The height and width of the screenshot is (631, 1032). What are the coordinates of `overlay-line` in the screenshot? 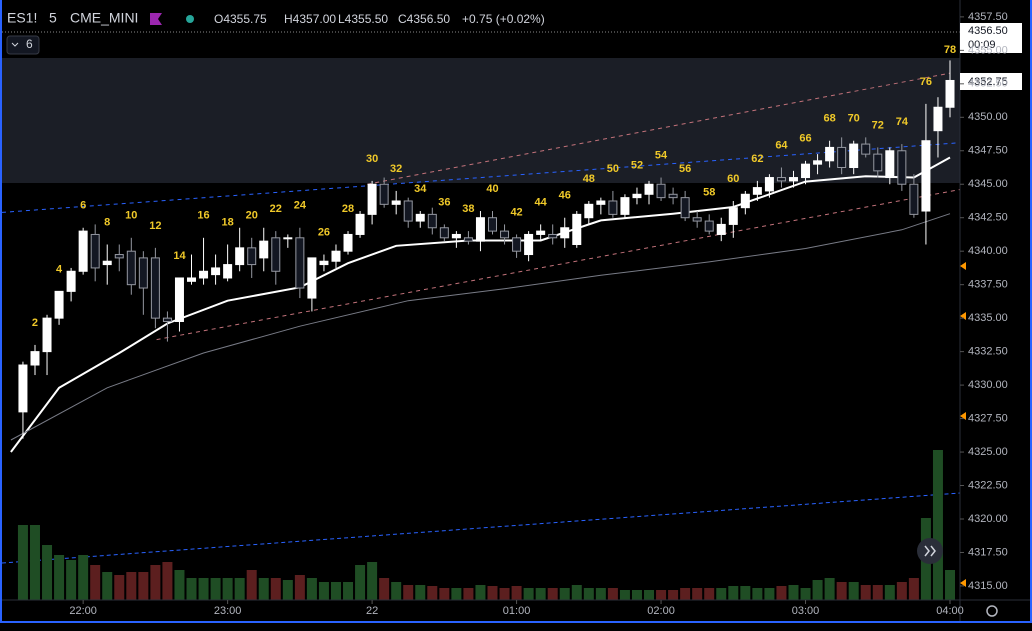 It's located at (481, 177).